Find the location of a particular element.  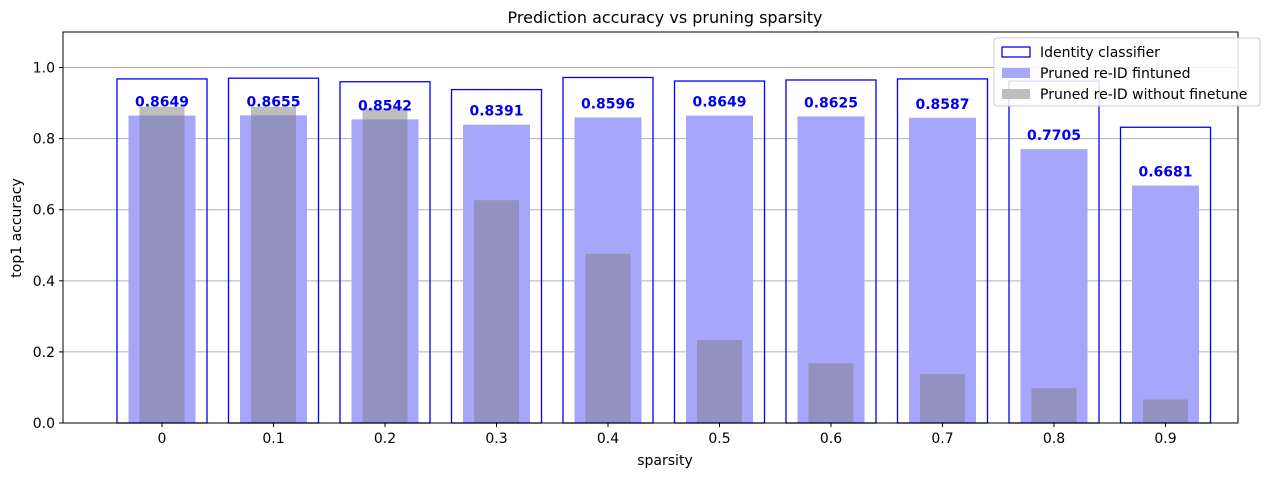

bar-group: 0.8596 is located at coordinates (608, 250).